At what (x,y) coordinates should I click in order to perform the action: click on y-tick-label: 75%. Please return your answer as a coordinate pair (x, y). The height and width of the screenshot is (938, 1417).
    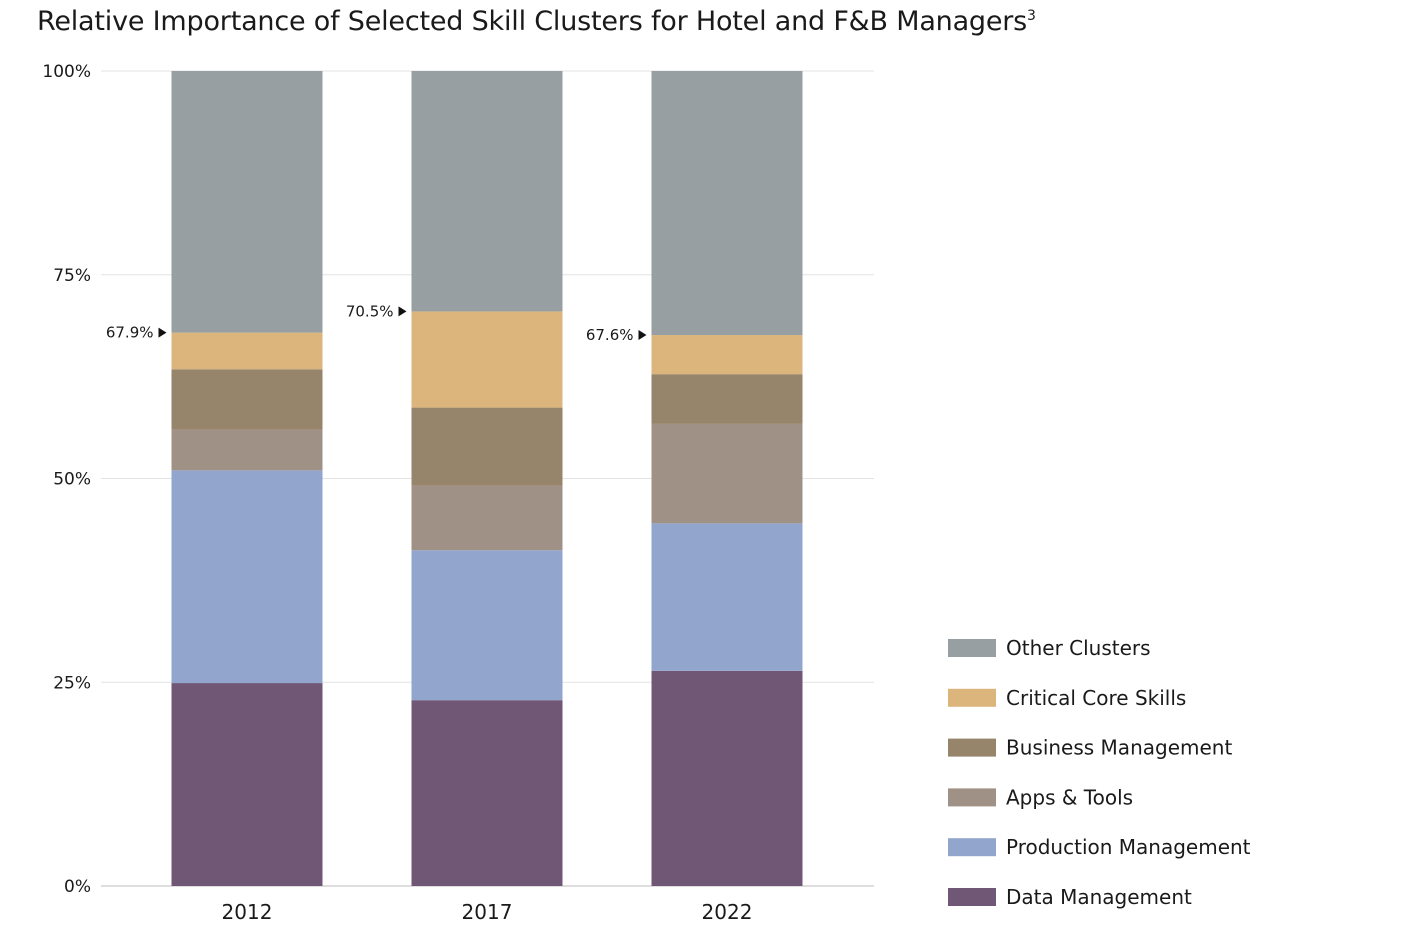
    Looking at the image, I should click on (72, 276).